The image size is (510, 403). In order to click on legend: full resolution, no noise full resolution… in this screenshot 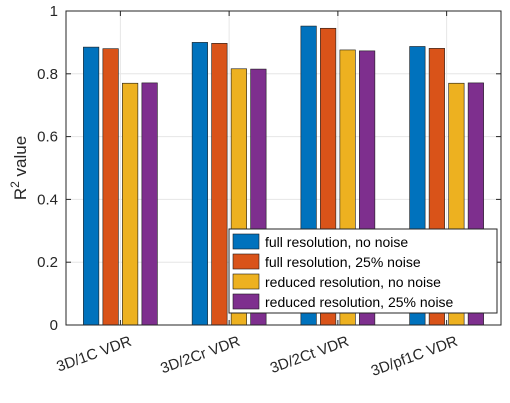, I will do `click(363, 271)`.